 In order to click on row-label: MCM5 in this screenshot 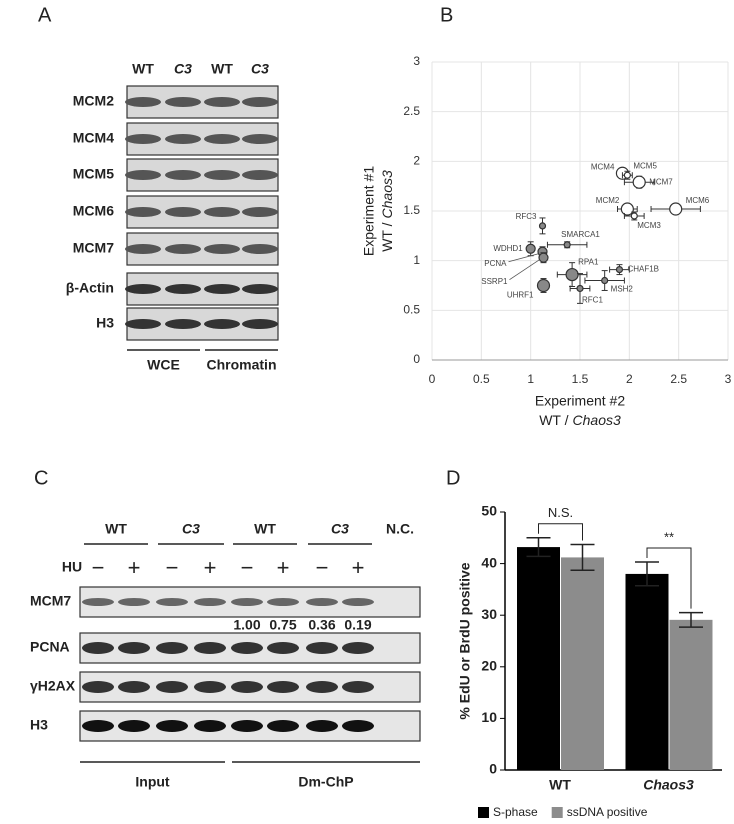, I will do `click(93, 174)`.